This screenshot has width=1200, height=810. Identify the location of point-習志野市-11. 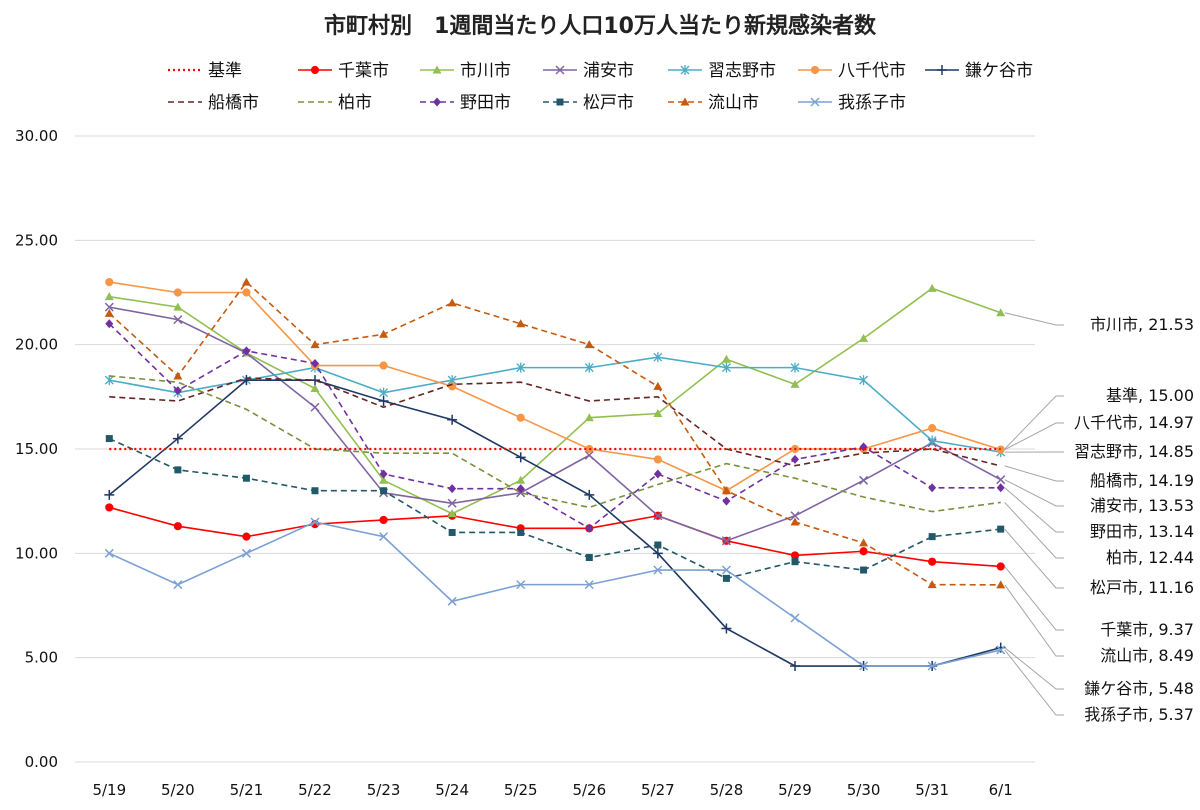
(864, 380).